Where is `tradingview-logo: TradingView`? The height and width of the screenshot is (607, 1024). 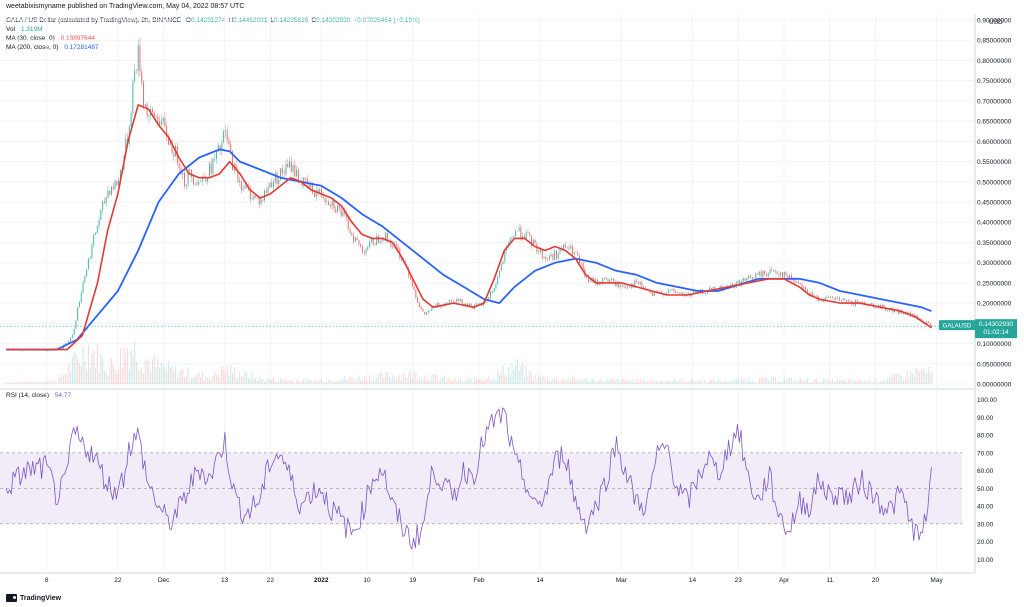 tradingview-logo: TradingView is located at coordinates (33, 598).